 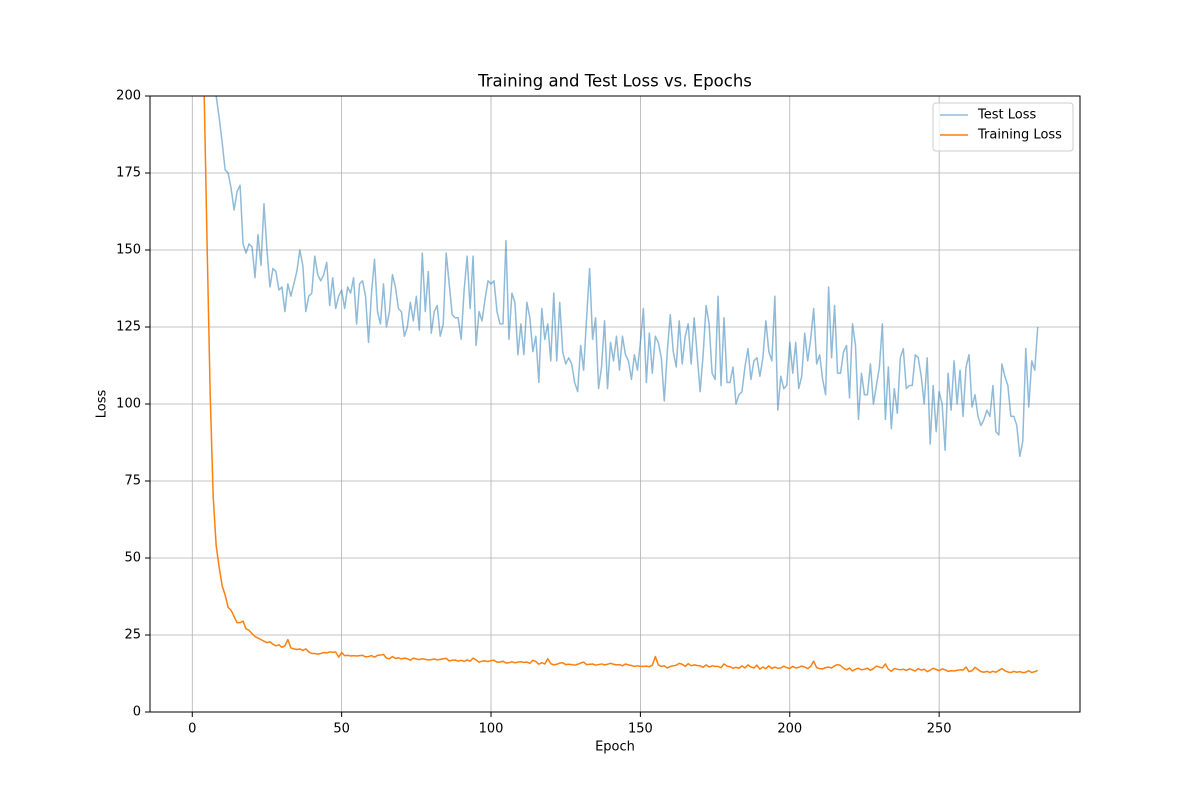 I want to click on y-tick-label: 200, so click(x=128, y=96).